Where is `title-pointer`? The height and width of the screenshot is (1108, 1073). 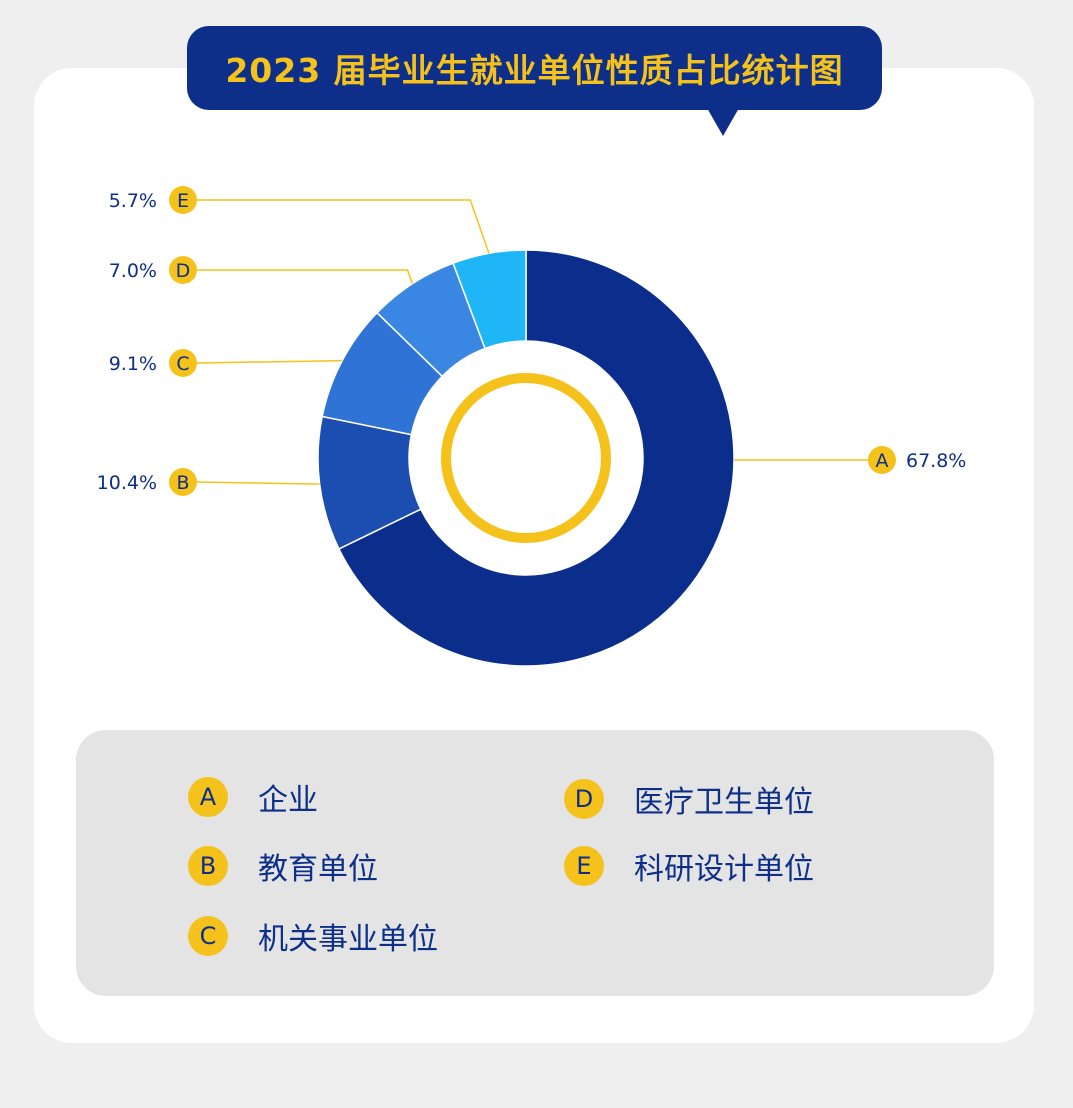 title-pointer is located at coordinates (723, 122).